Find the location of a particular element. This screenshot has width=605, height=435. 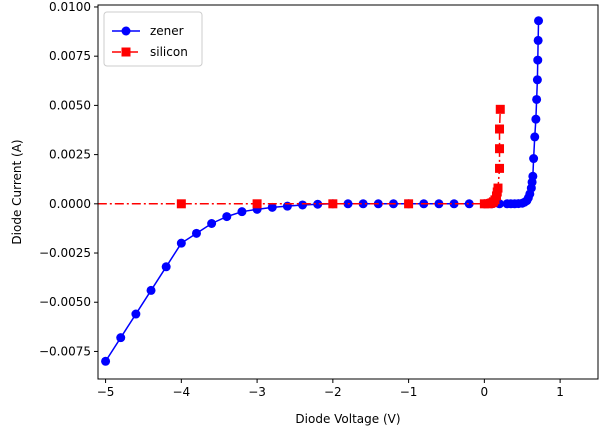

legend-silicon-marker is located at coordinates (126, 52).